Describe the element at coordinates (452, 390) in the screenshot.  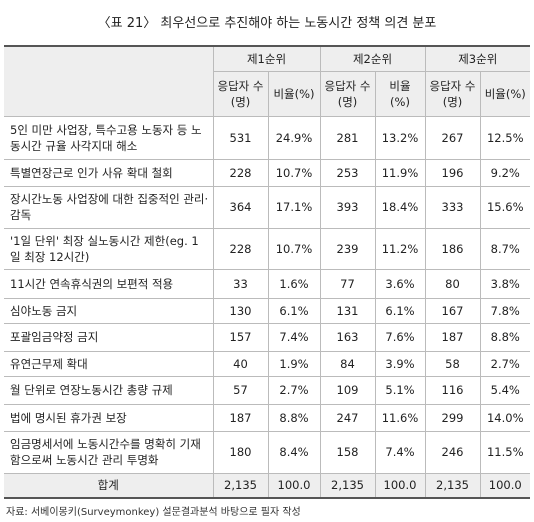
I see `cell: 116` at that location.